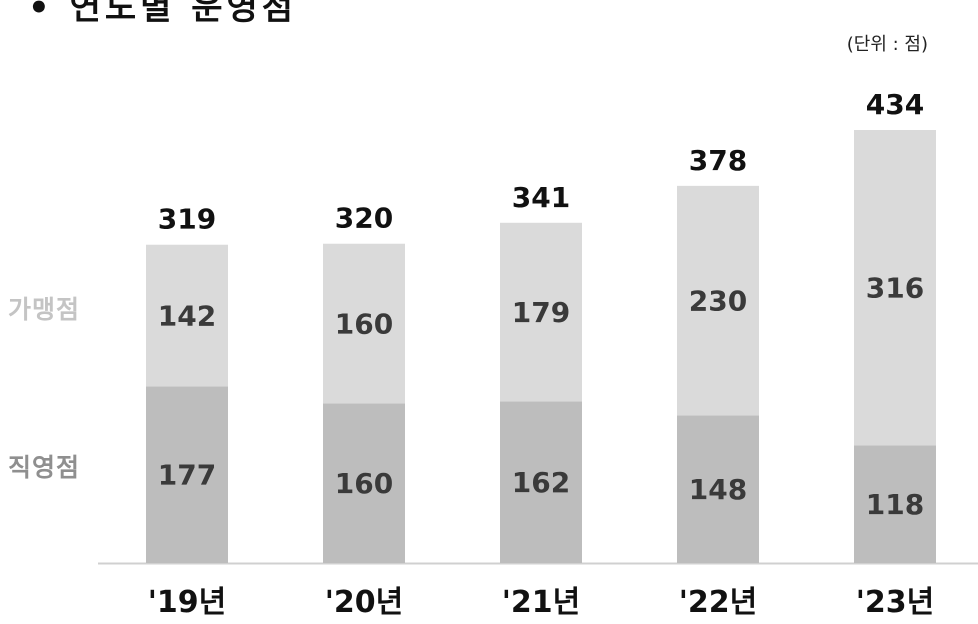 This screenshot has height=624, width=978. What do you see at coordinates (44, 467) in the screenshot?
I see `legend-label-direct: 직영점` at bounding box center [44, 467].